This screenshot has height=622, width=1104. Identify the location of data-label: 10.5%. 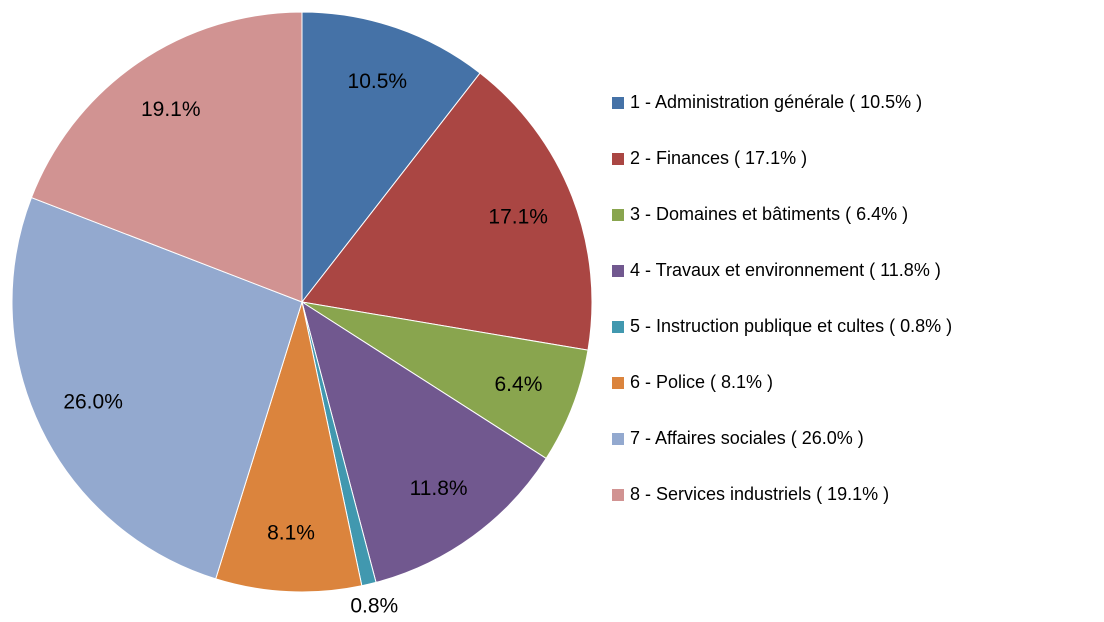
(378, 81).